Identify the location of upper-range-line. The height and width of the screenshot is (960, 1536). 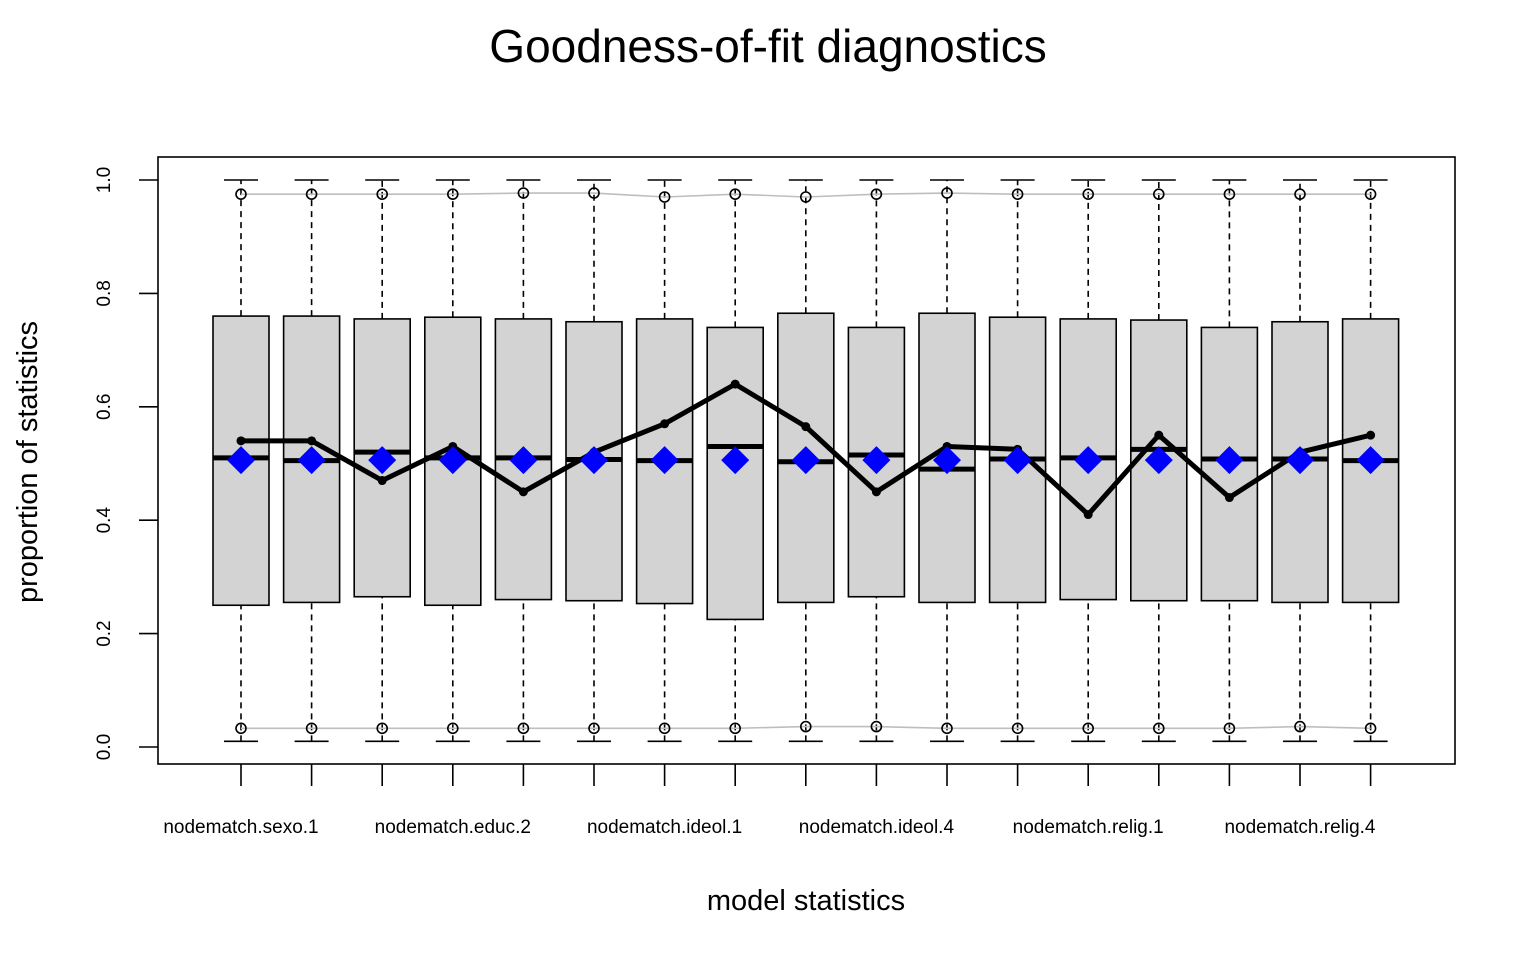
(806, 195).